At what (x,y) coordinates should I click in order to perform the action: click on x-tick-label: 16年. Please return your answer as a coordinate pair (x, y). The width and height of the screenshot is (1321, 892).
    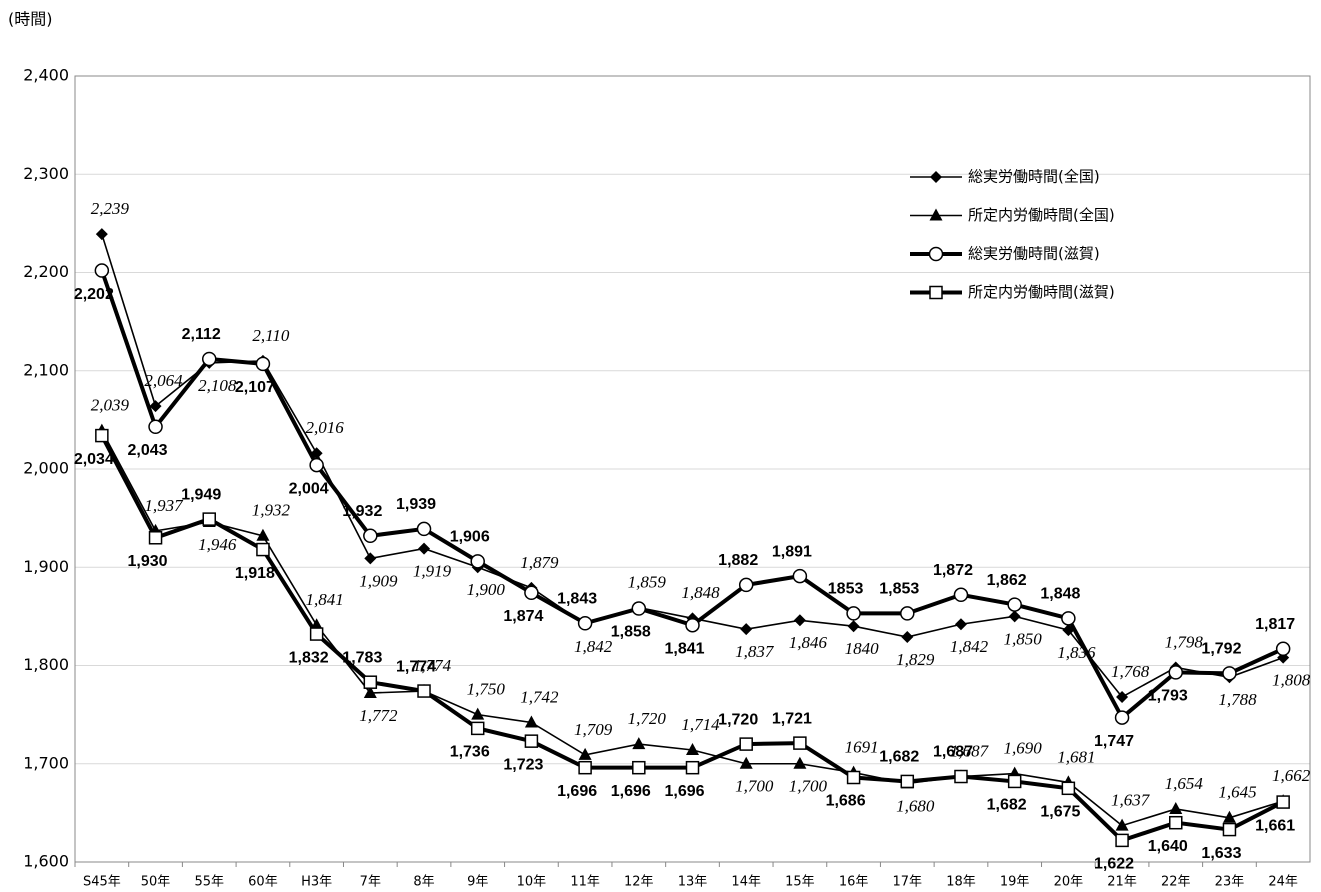
    Looking at the image, I should click on (854, 882).